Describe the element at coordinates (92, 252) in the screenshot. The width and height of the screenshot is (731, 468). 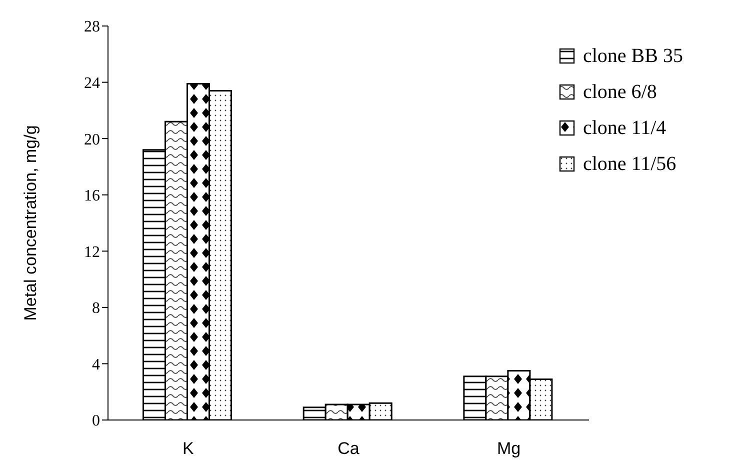
I see `y-tick-label: 12` at that location.